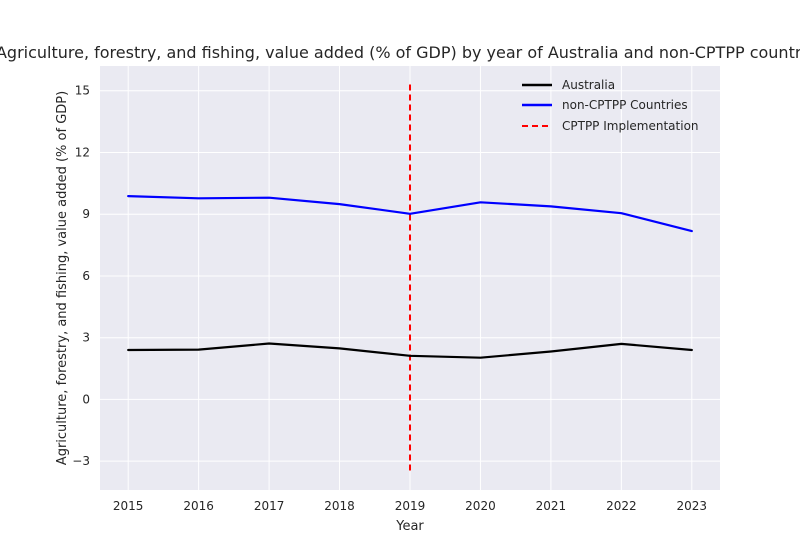  Describe the element at coordinates (410, 350) in the screenshot. I see `series-line-australia` at that location.